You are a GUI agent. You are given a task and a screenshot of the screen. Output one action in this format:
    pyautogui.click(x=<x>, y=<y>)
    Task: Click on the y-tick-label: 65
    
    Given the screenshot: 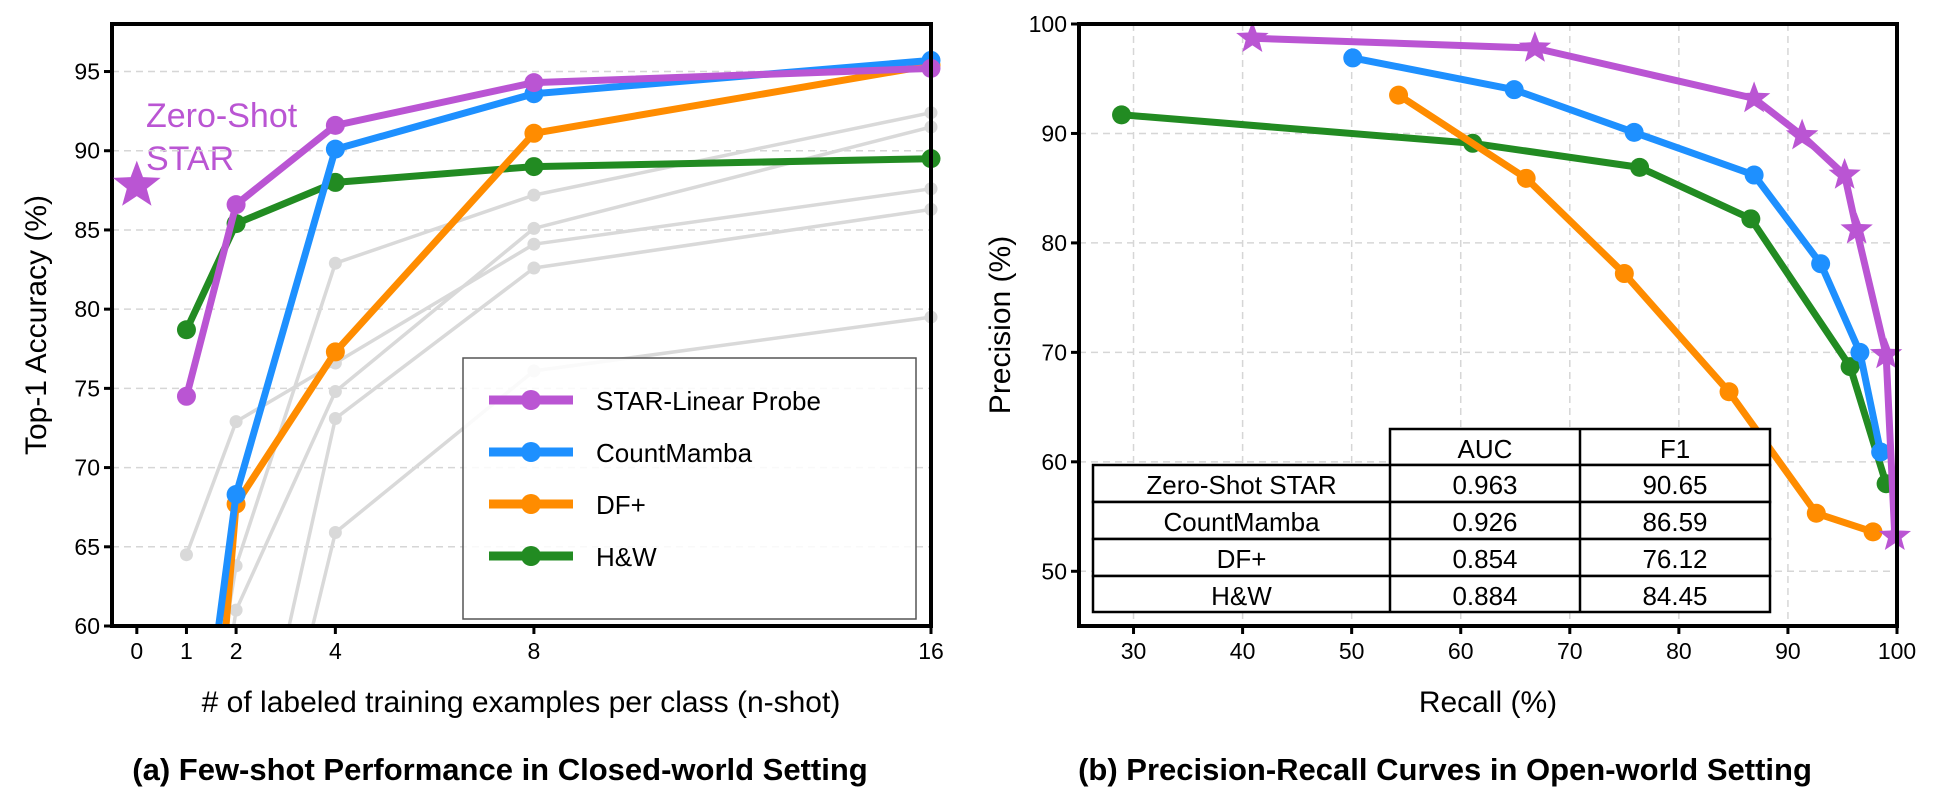 What is the action you would take?
    pyautogui.click(x=87, y=547)
    